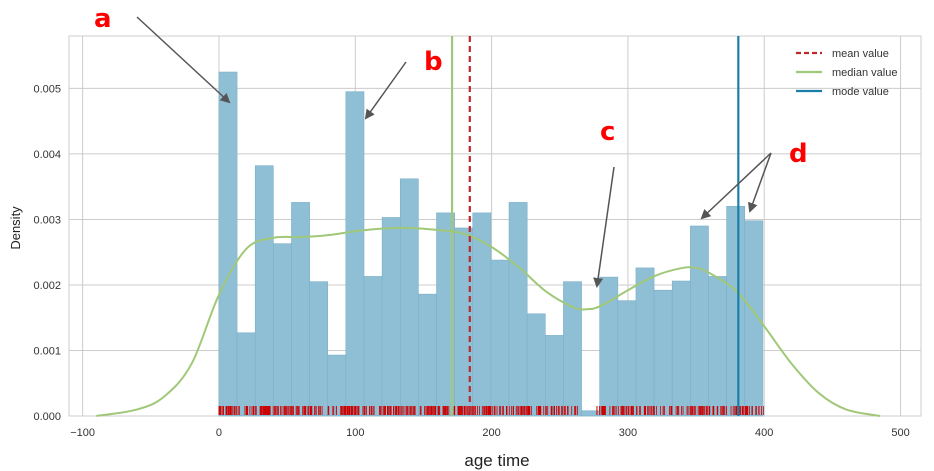  I want to click on y-tick-label: 0.001, so click(47, 351).